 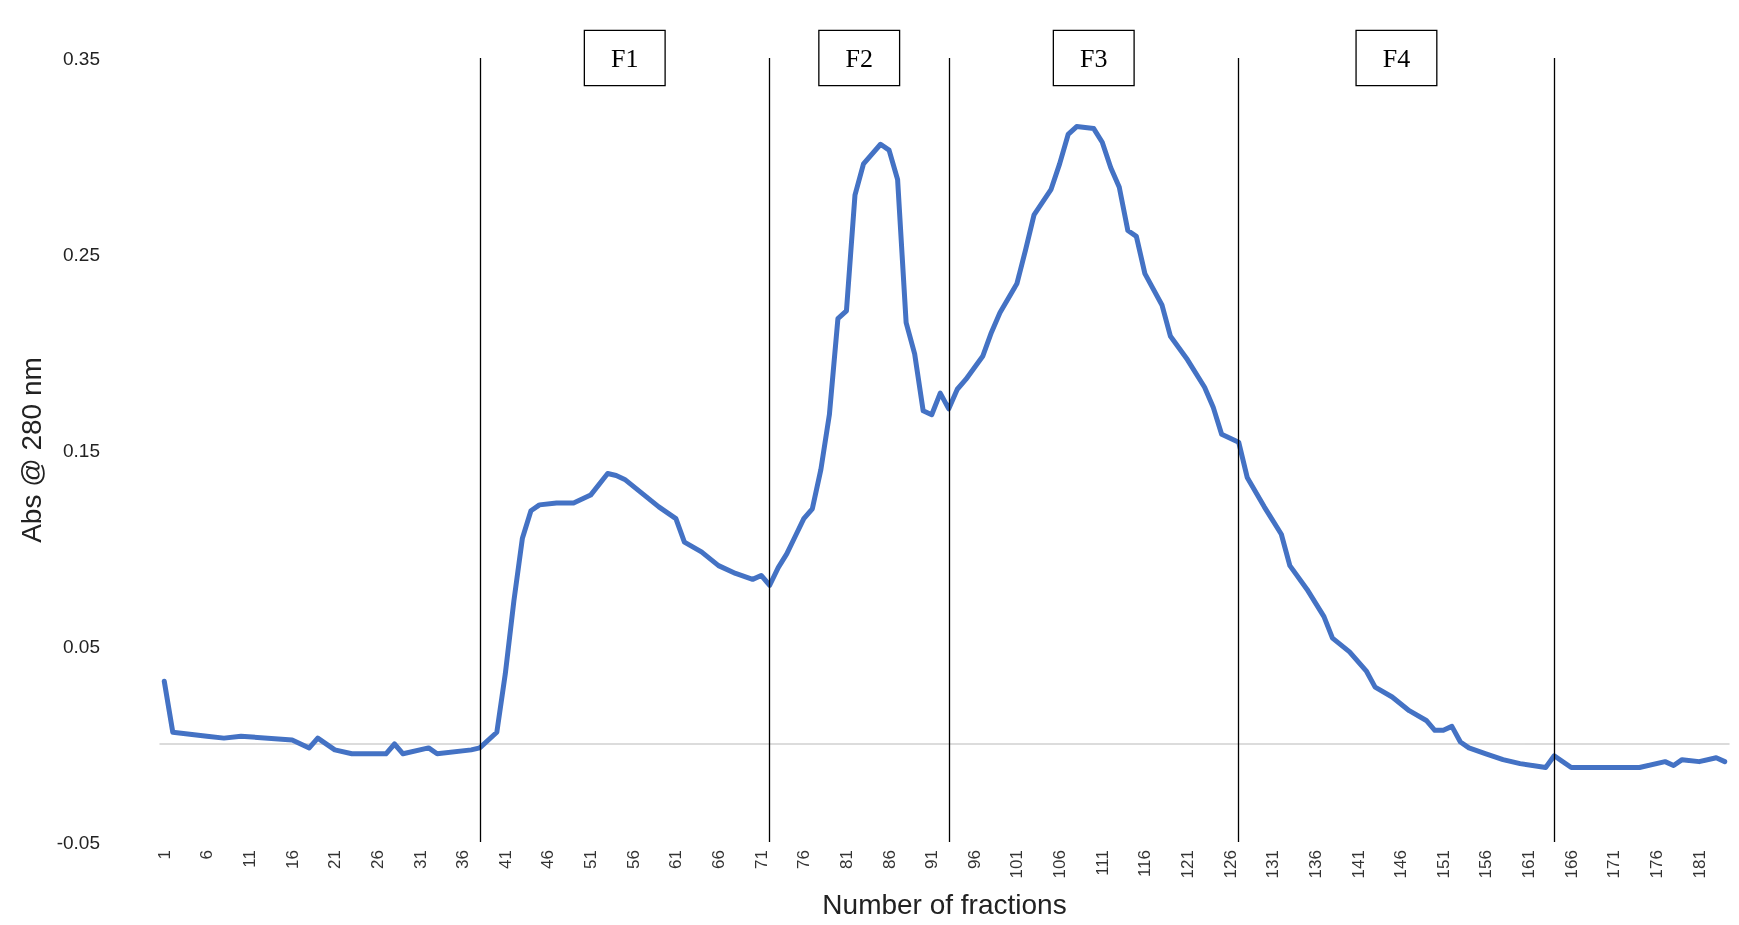 What do you see at coordinates (1102, 863) in the screenshot?
I see `x-tick-label: 111` at bounding box center [1102, 863].